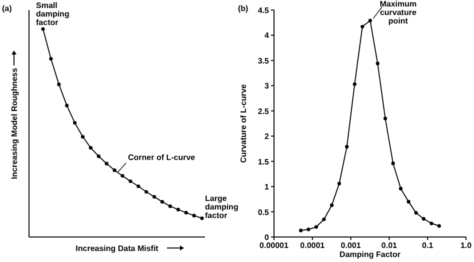  Describe the element at coordinates (466, 245) in the screenshot. I see `x-tick-label: 1.0` at that location.